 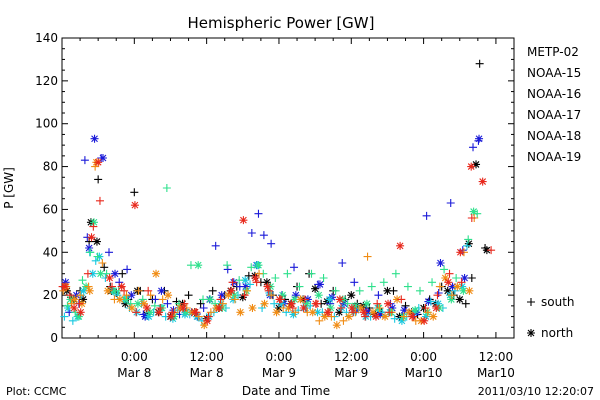 What do you see at coordinates (50, 295) in the screenshot?
I see `y-tick-label: 20` at bounding box center [50, 295].